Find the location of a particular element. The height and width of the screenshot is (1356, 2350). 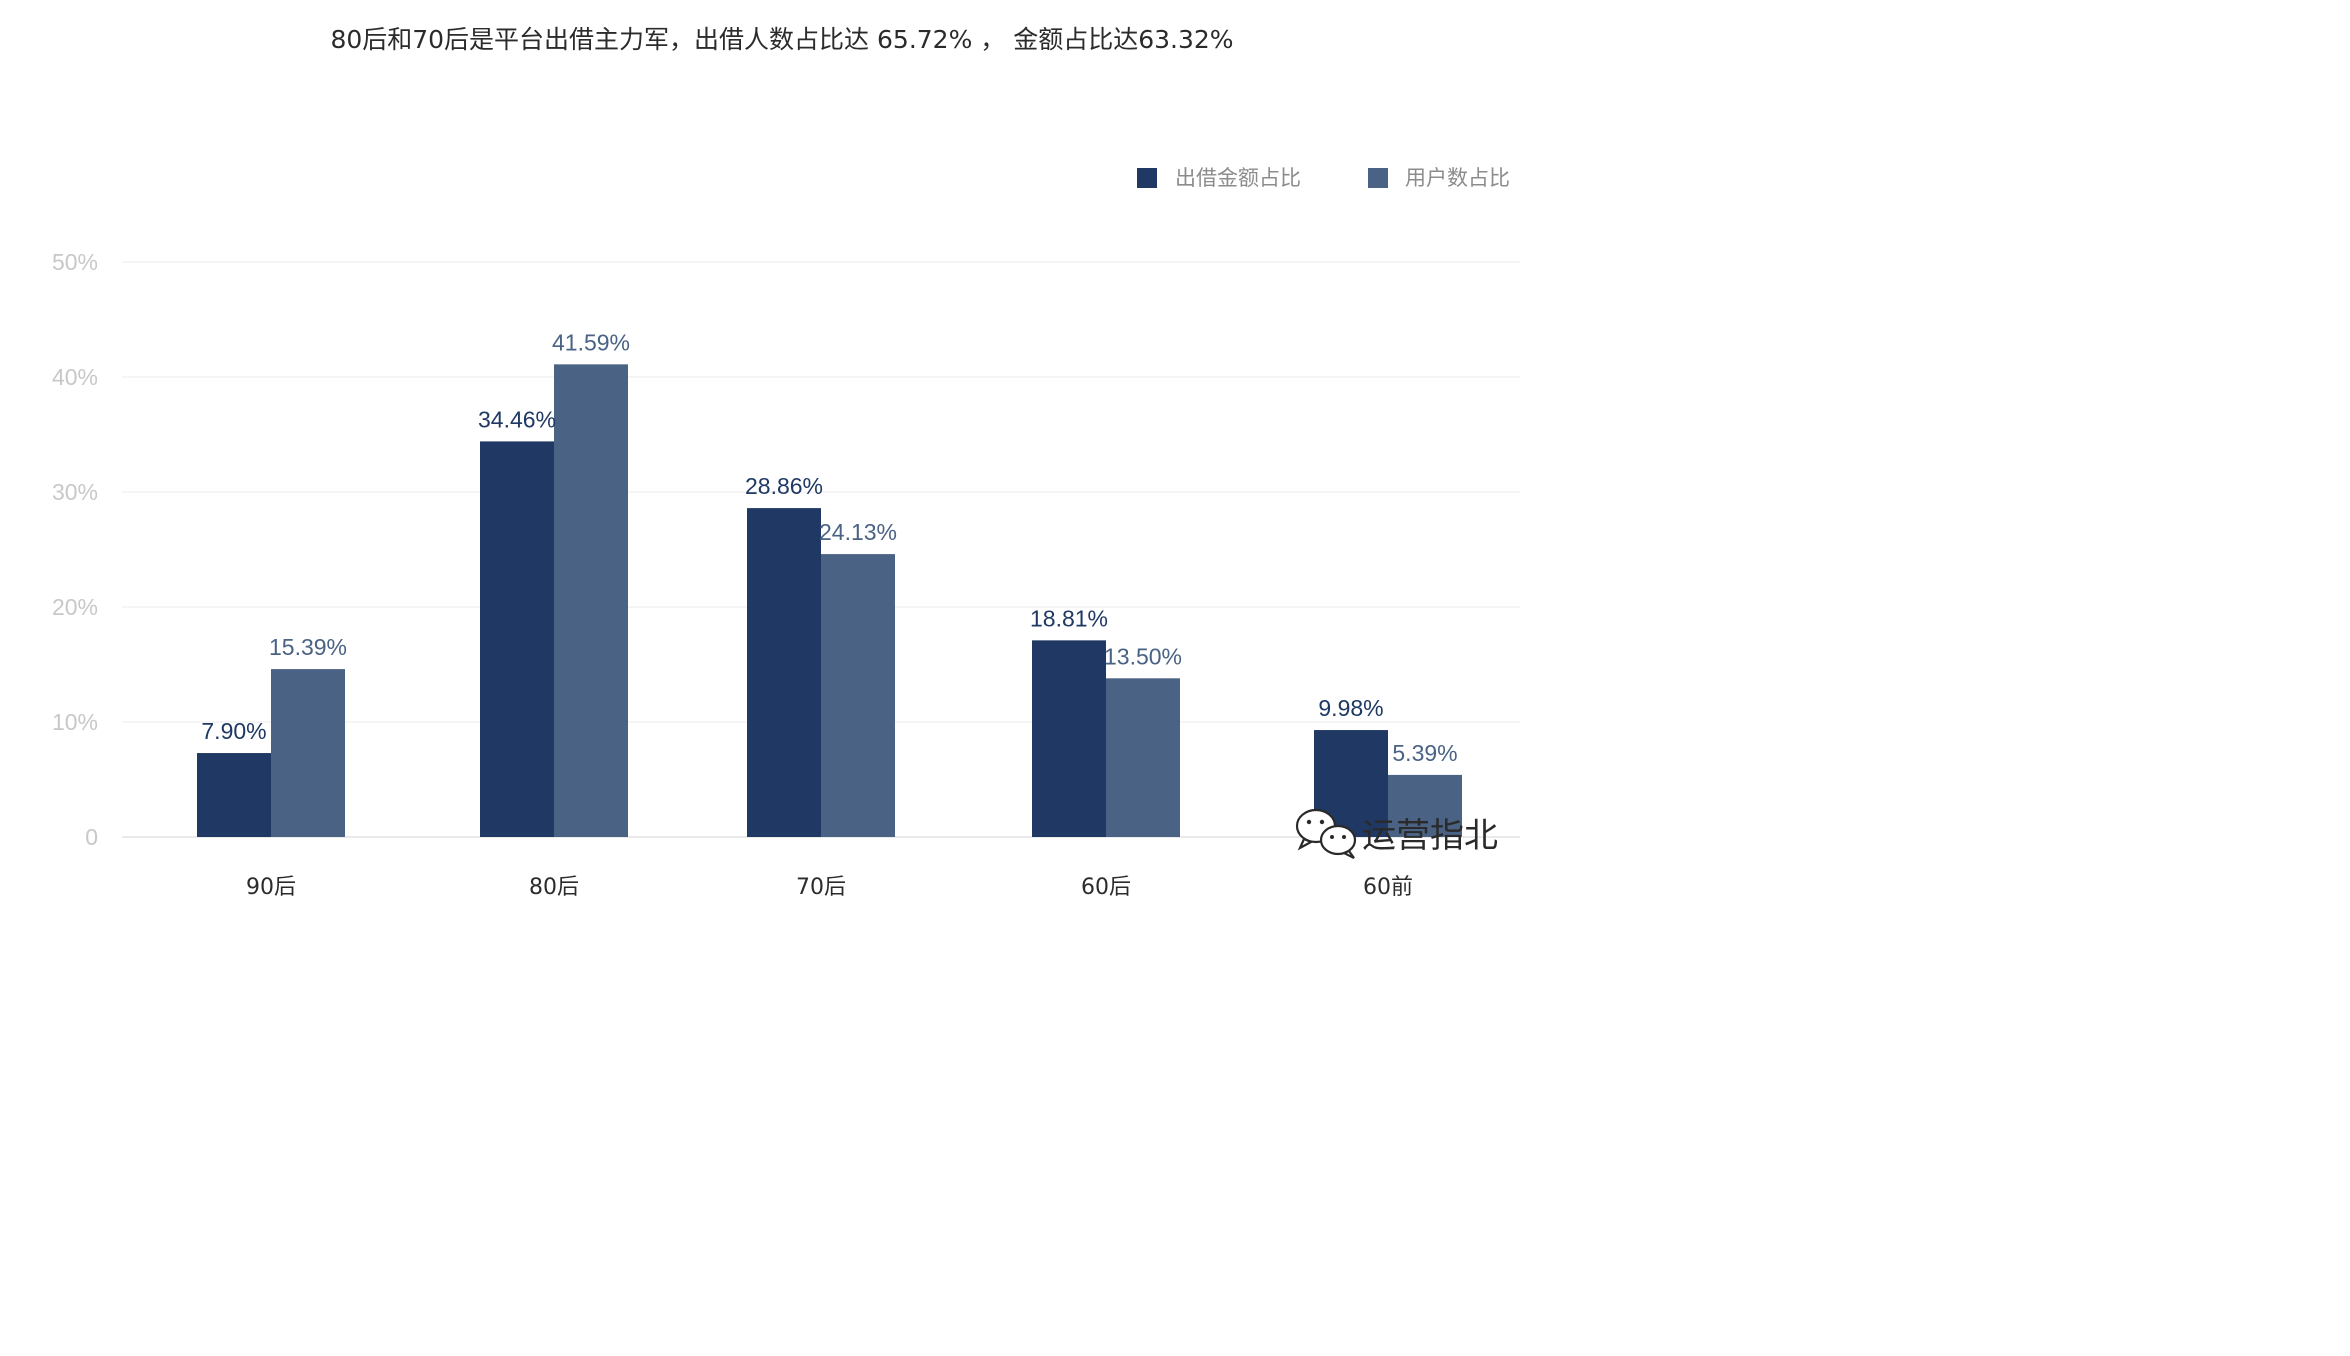

data-label: 13.50% is located at coordinates (1143, 656).